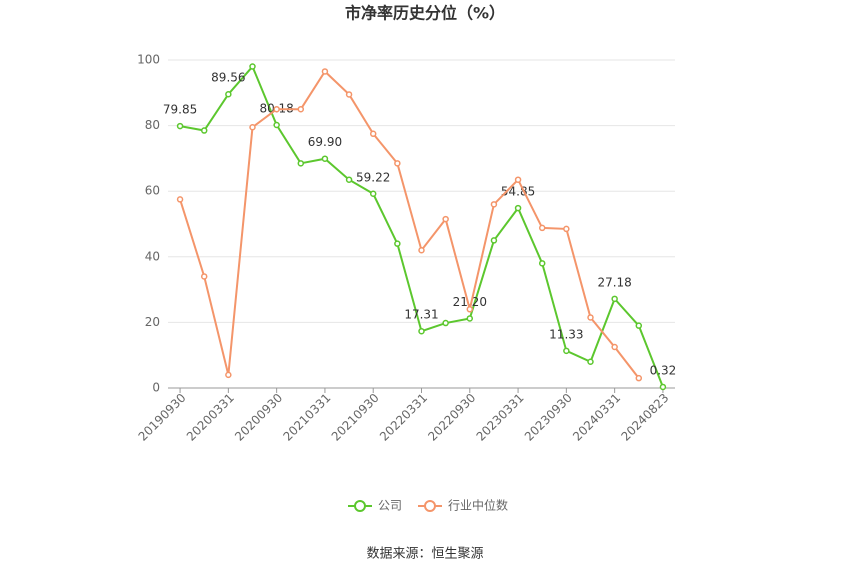  Describe the element at coordinates (644, 417) in the screenshot. I see `x-tick-label: 20240823` at that location.